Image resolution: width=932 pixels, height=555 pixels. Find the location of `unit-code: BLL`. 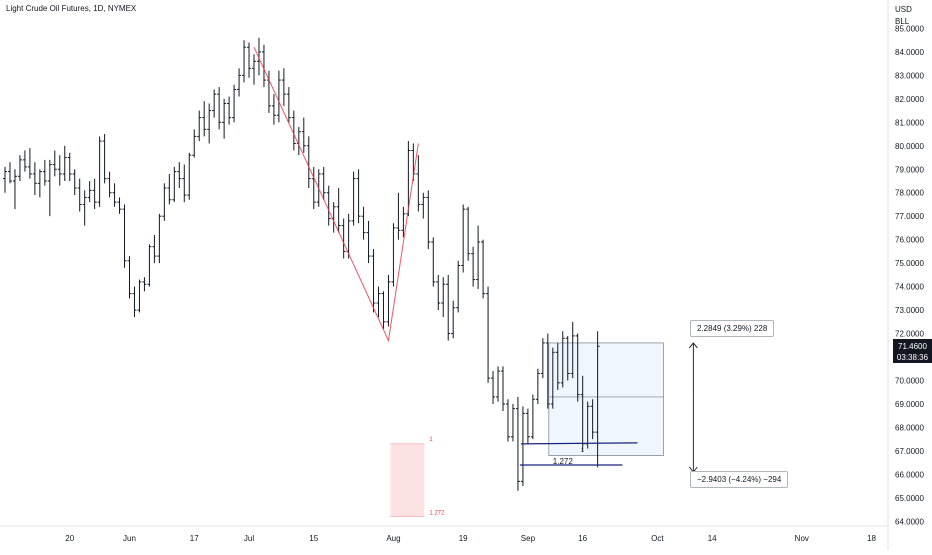

unit-code: BLL is located at coordinates (902, 21).